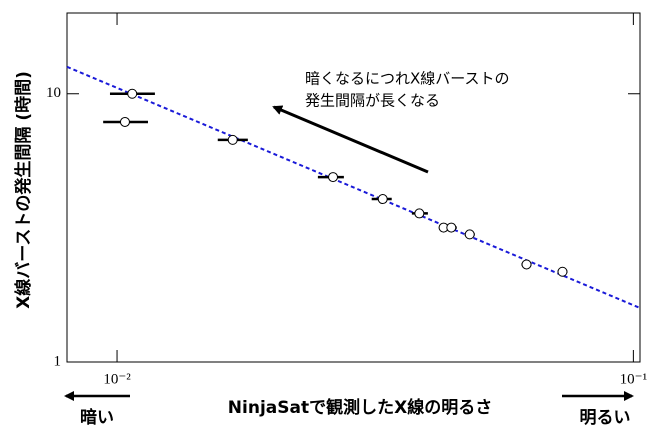  Describe the element at coordinates (117, 379) in the screenshot. I see `x-tick-label: 10⁻²` at that location.